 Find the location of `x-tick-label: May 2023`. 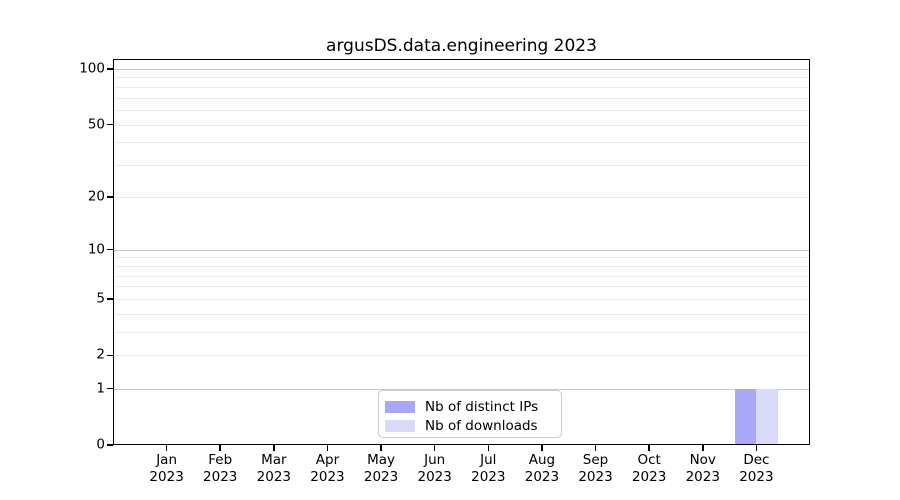

x-tick-label: May 2023 is located at coordinates (381, 469).